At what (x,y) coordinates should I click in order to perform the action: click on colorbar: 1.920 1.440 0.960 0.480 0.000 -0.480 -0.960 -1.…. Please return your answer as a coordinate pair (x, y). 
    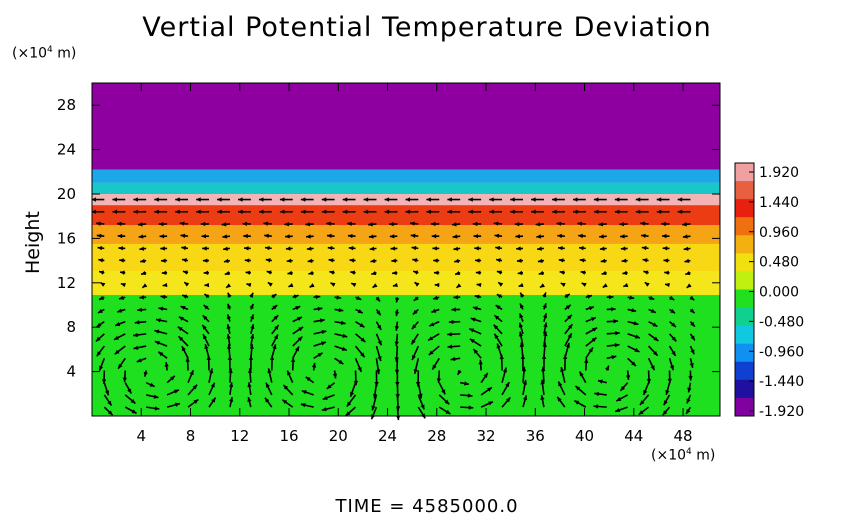
    Looking at the image, I should click on (769, 291).